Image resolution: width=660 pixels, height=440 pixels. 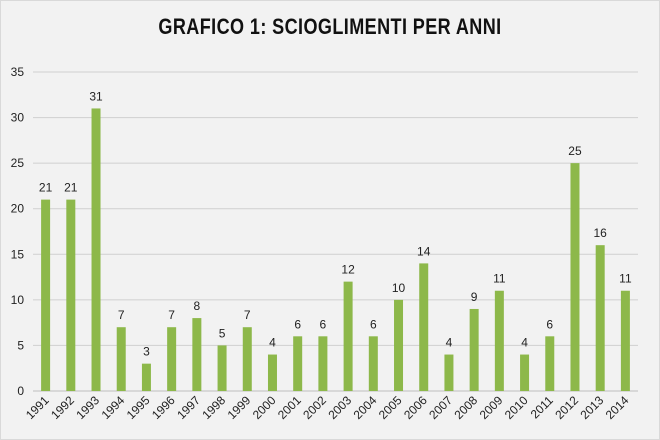 What do you see at coordinates (440, 407) in the screenshot?
I see `x-tick-label: 2007` at bounding box center [440, 407].